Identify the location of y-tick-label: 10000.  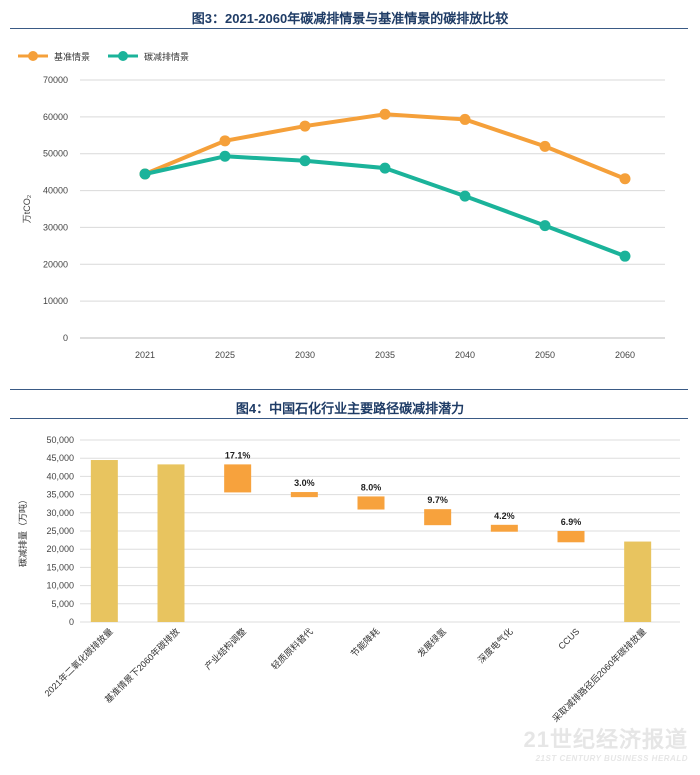
(55, 301).